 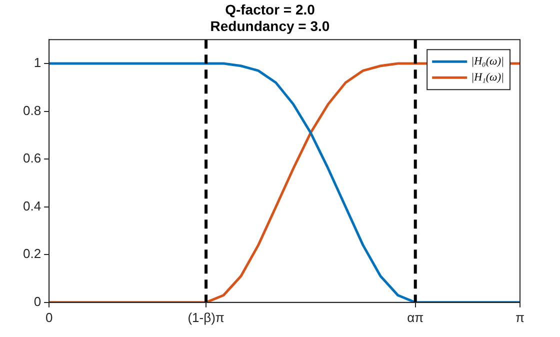 What do you see at coordinates (415, 317) in the screenshot?
I see `x-tick-label: απ` at bounding box center [415, 317].